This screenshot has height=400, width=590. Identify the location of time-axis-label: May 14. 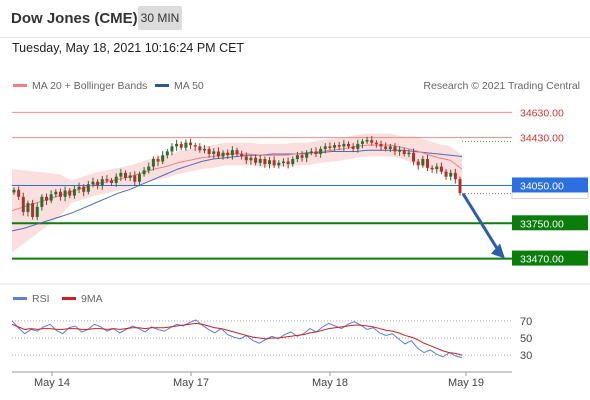
(52, 383).